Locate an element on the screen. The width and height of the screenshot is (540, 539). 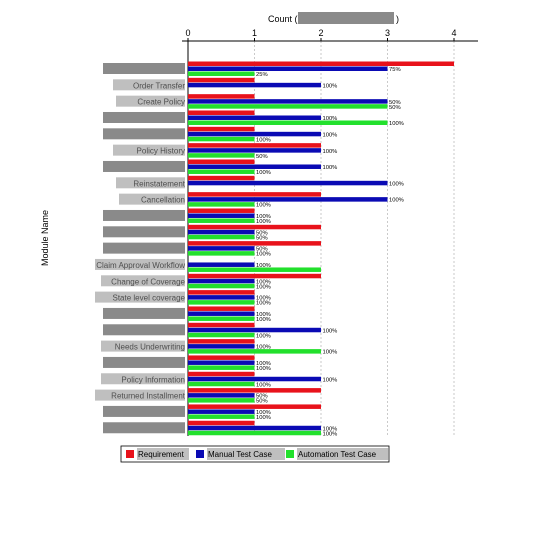
legend-label-automation: Automation Test Case is located at coordinates (337, 454).